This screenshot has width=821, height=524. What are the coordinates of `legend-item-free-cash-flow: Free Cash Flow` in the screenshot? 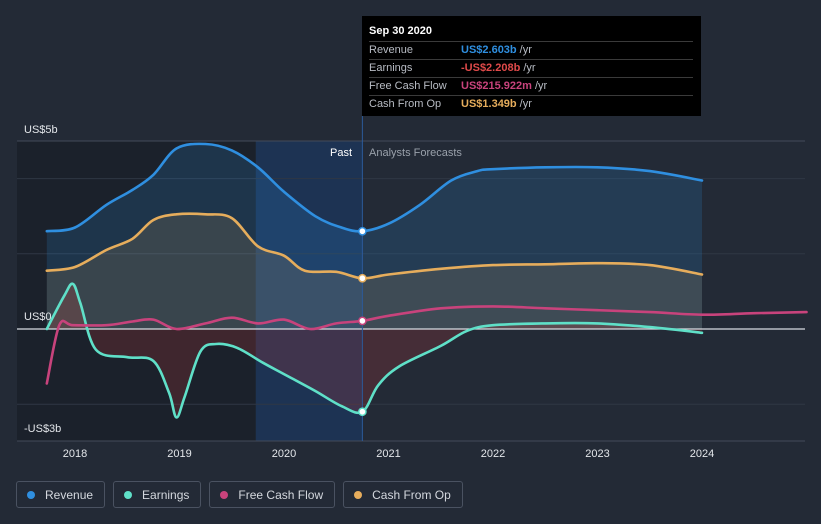 It's located at (272, 494).